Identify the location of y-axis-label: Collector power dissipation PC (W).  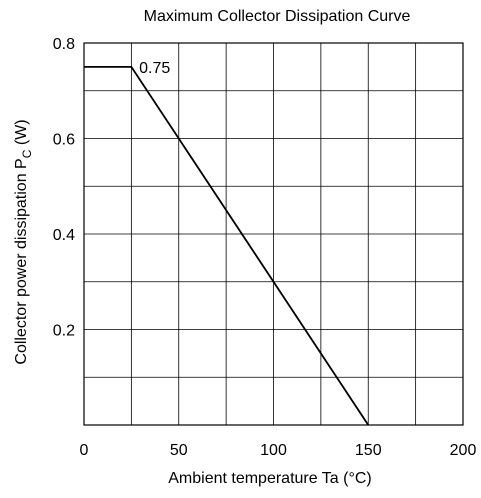
(23, 241).